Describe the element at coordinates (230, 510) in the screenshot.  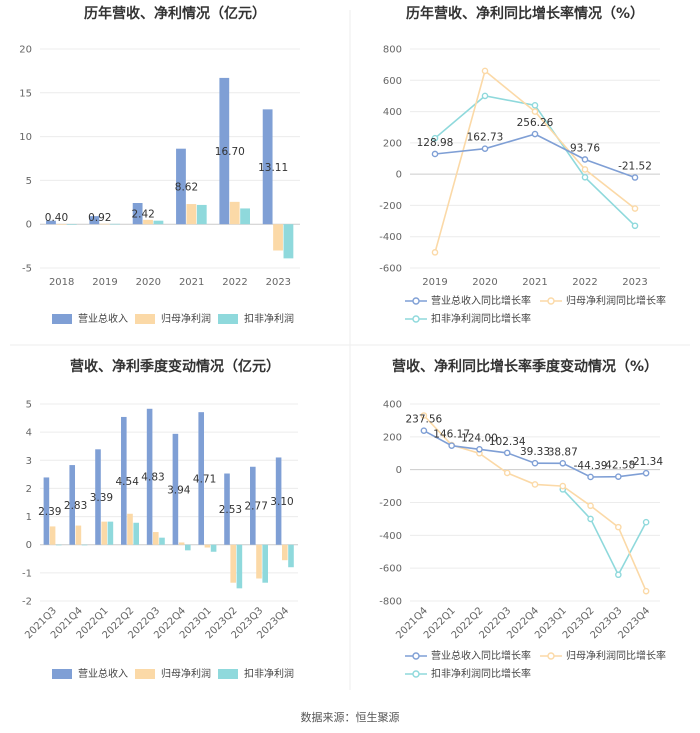
I see `bar-value-label: 2.53` at that location.